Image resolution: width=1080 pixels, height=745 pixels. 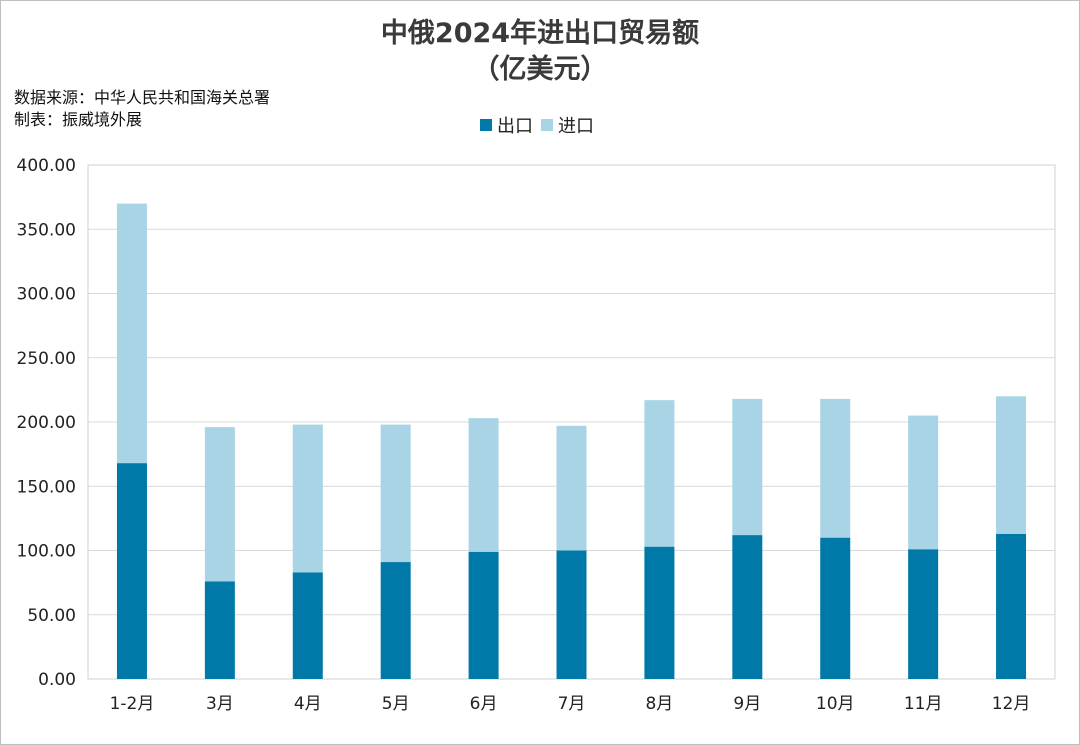 What do you see at coordinates (220, 704) in the screenshot?
I see `x-tick-label: 3月` at bounding box center [220, 704].